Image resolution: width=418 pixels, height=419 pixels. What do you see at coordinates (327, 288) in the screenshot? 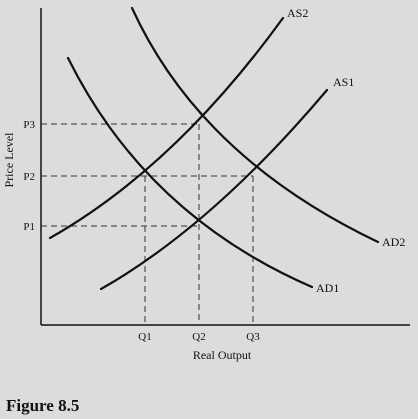
I see `ad1-label: AD1` at bounding box center [327, 288].